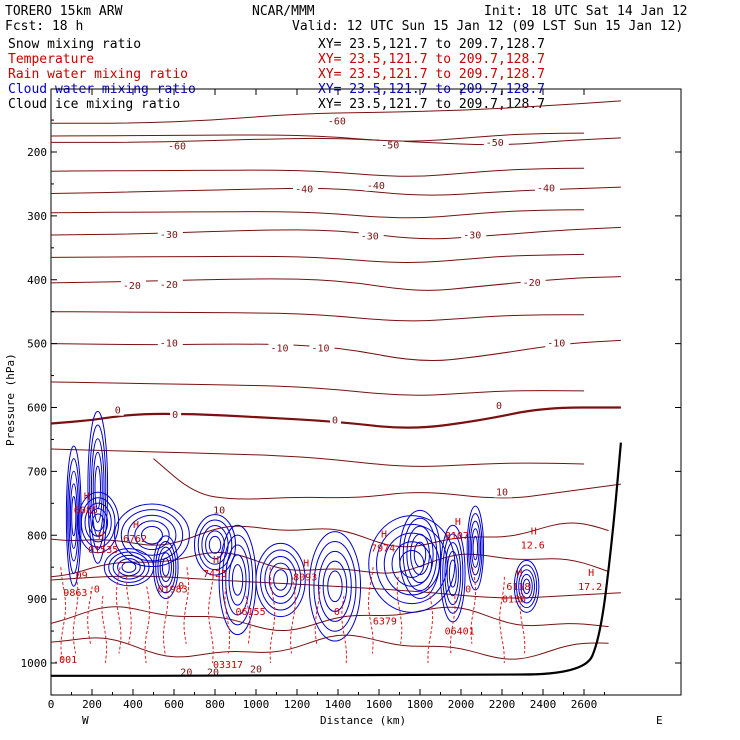  I want to click on isotherm-label: -60, so click(177, 146).